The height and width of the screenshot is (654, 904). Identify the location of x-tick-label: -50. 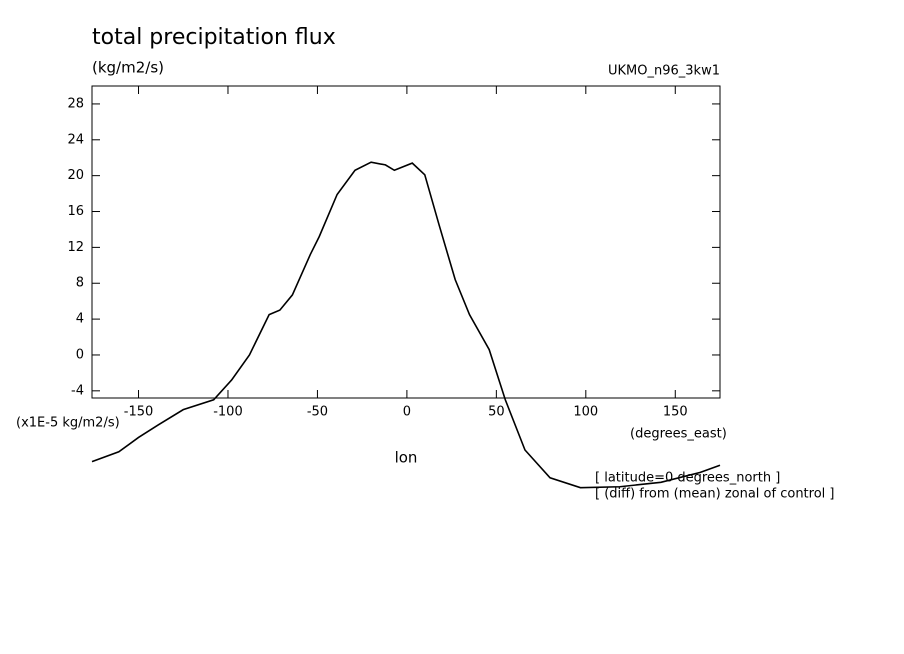
(317, 412).